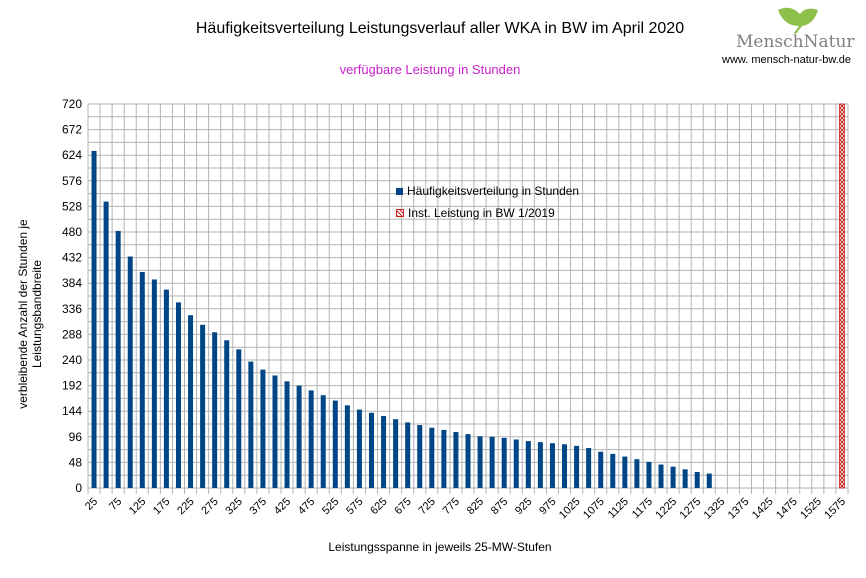 The height and width of the screenshot is (578, 866). What do you see at coordinates (282, 506) in the screenshot?
I see `x-tick-label: 425` at bounding box center [282, 506].